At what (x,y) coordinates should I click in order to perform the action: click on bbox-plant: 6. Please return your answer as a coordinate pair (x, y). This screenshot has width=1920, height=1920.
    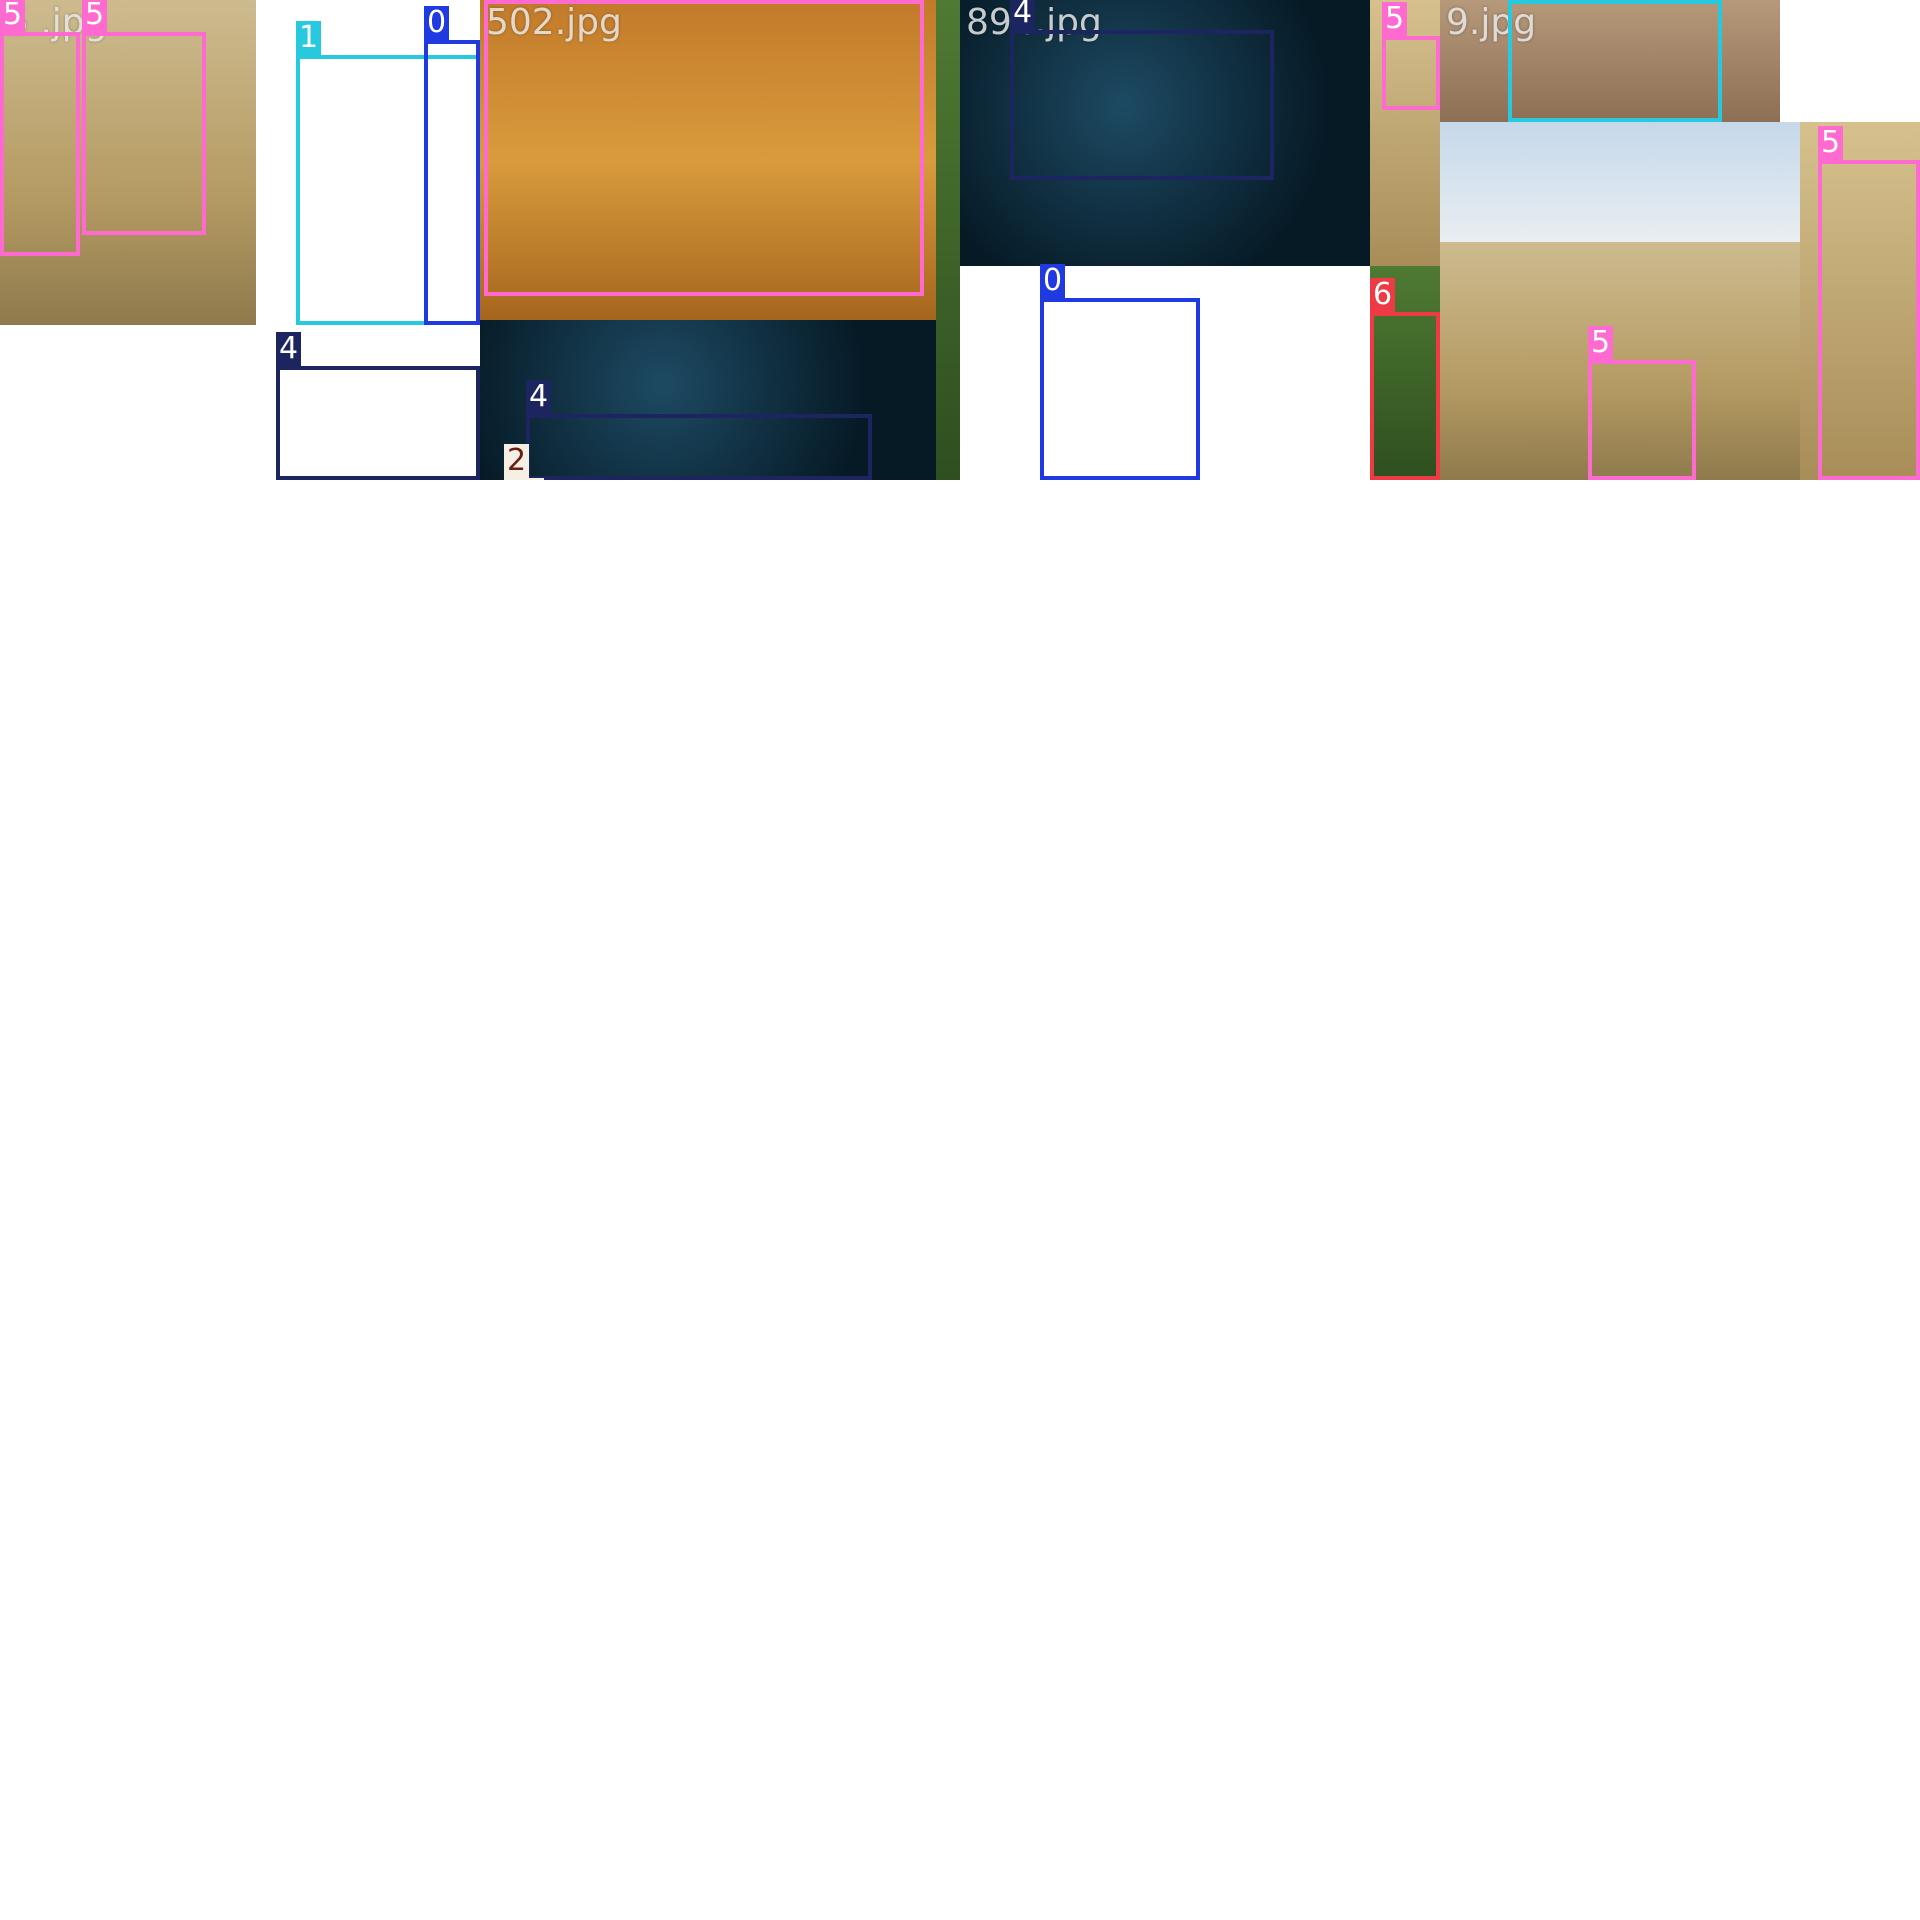
    Looking at the image, I should click on (1405, 379).